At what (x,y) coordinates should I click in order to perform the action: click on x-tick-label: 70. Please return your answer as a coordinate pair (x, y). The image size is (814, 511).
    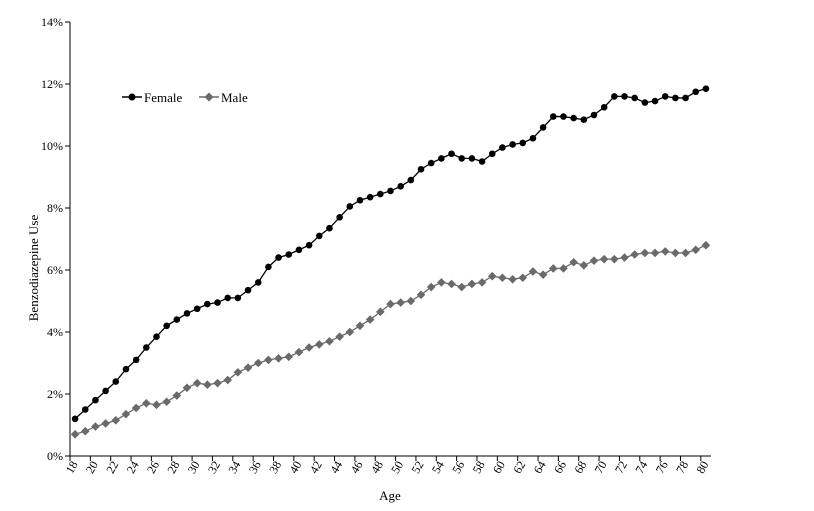
    Looking at the image, I should click on (601, 467).